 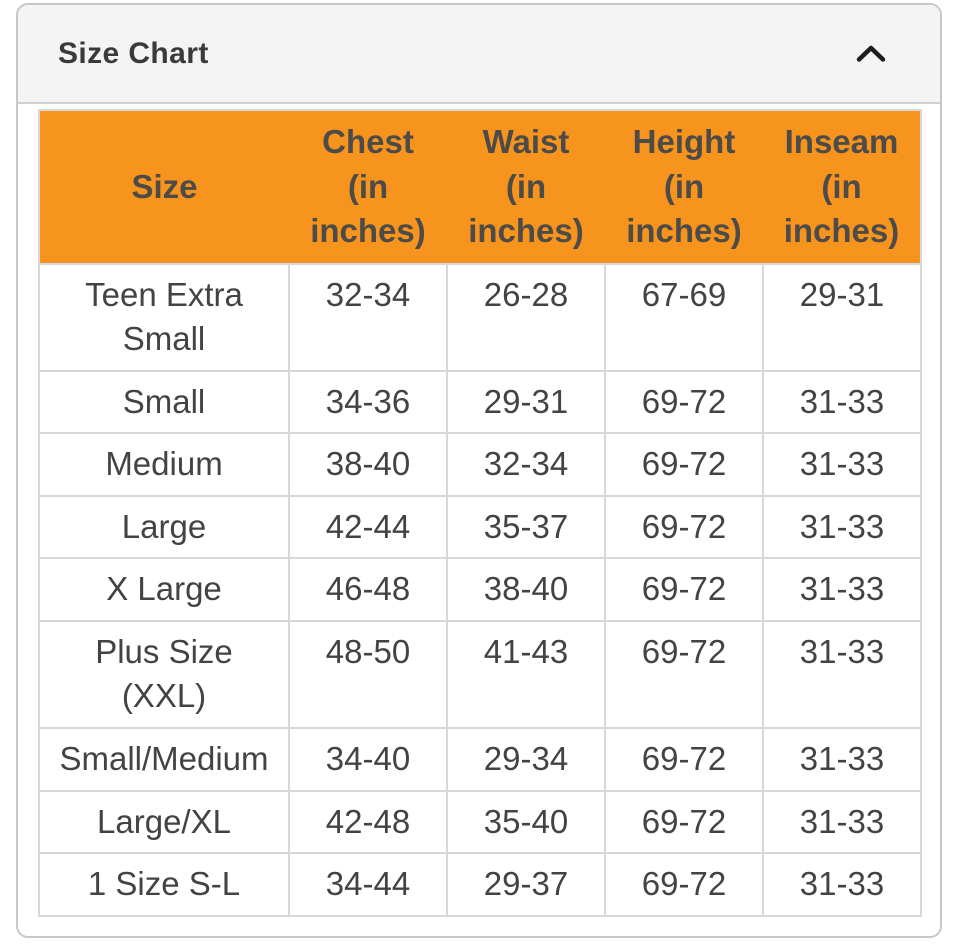 I want to click on cell-waist: 26-28, so click(x=526, y=317).